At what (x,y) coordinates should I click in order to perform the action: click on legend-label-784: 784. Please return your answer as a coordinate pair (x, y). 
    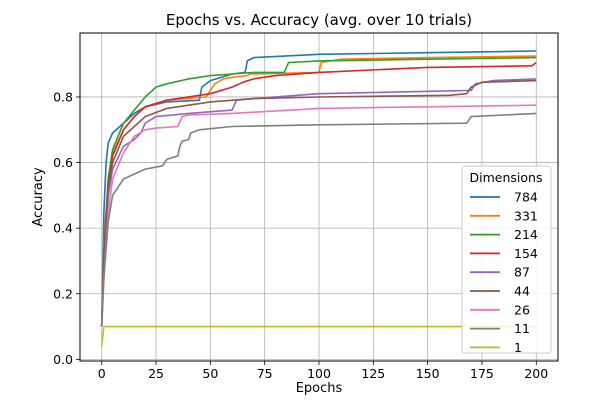
    Looking at the image, I should click on (526, 197).